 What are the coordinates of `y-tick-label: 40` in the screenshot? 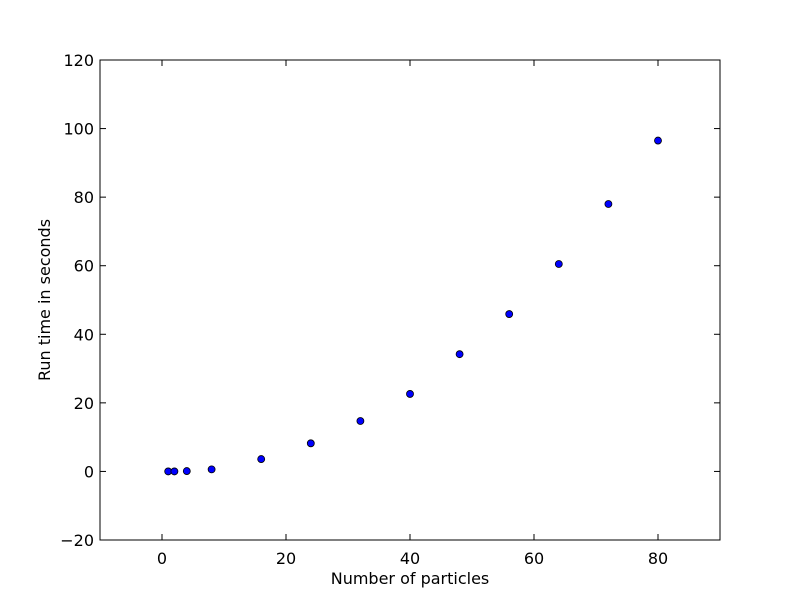 It's located at (84, 334).